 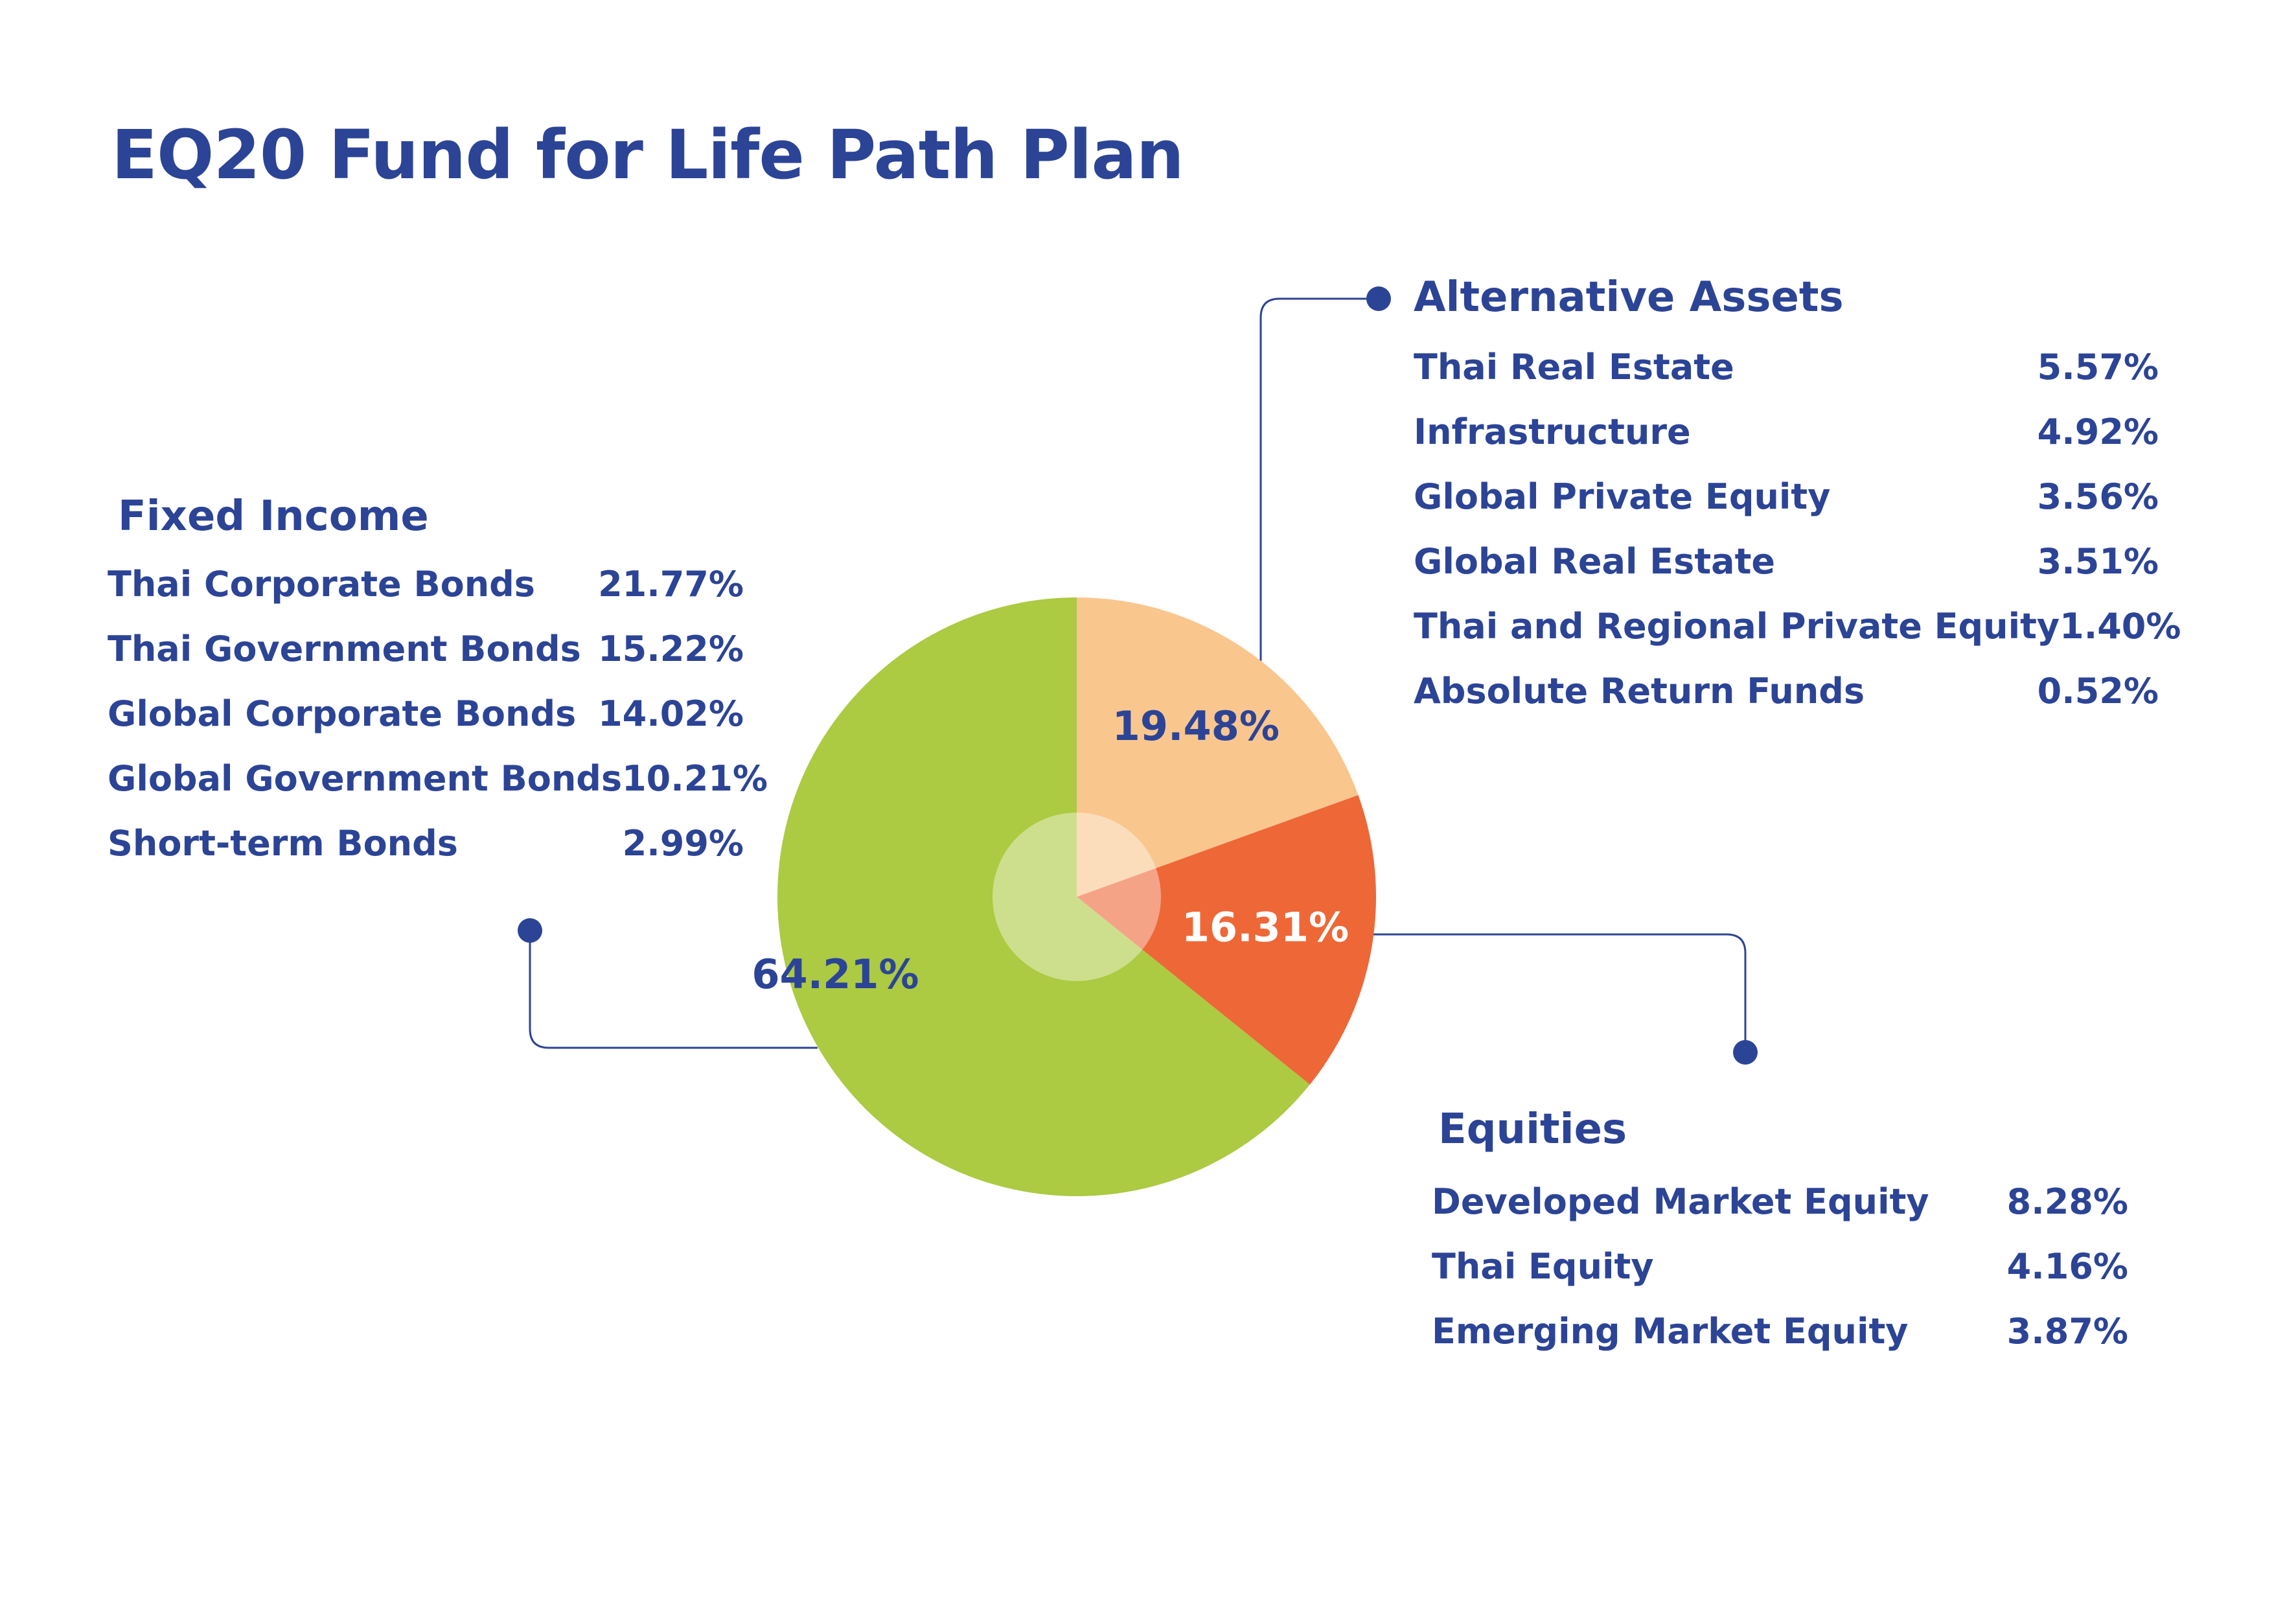 I want to click on alternative-assets-item-label: Global Private Equity, so click(x=1623, y=496).